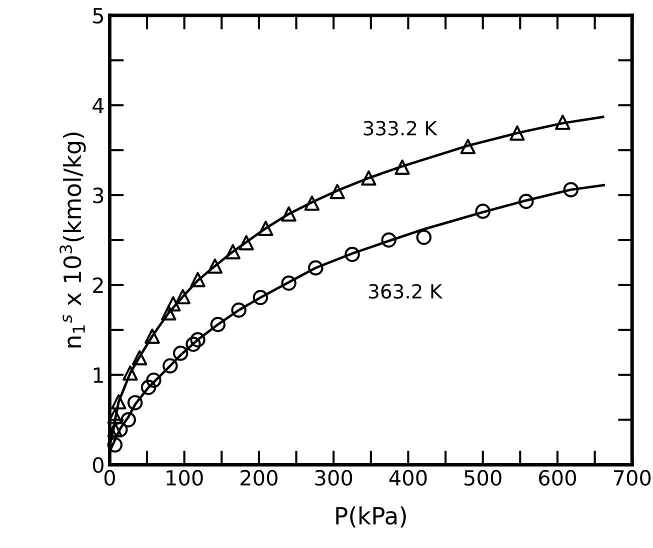 This screenshot has height=548, width=653. What do you see at coordinates (333, 478) in the screenshot?
I see `x-tick-label: 300` at bounding box center [333, 478].